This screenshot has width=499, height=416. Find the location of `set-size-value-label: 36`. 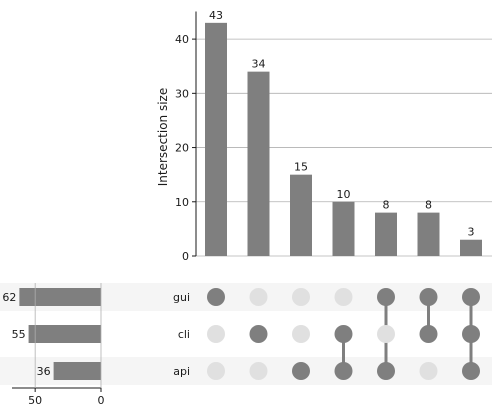

set-size-value-label: 36 is located at coordinates (44, 371).